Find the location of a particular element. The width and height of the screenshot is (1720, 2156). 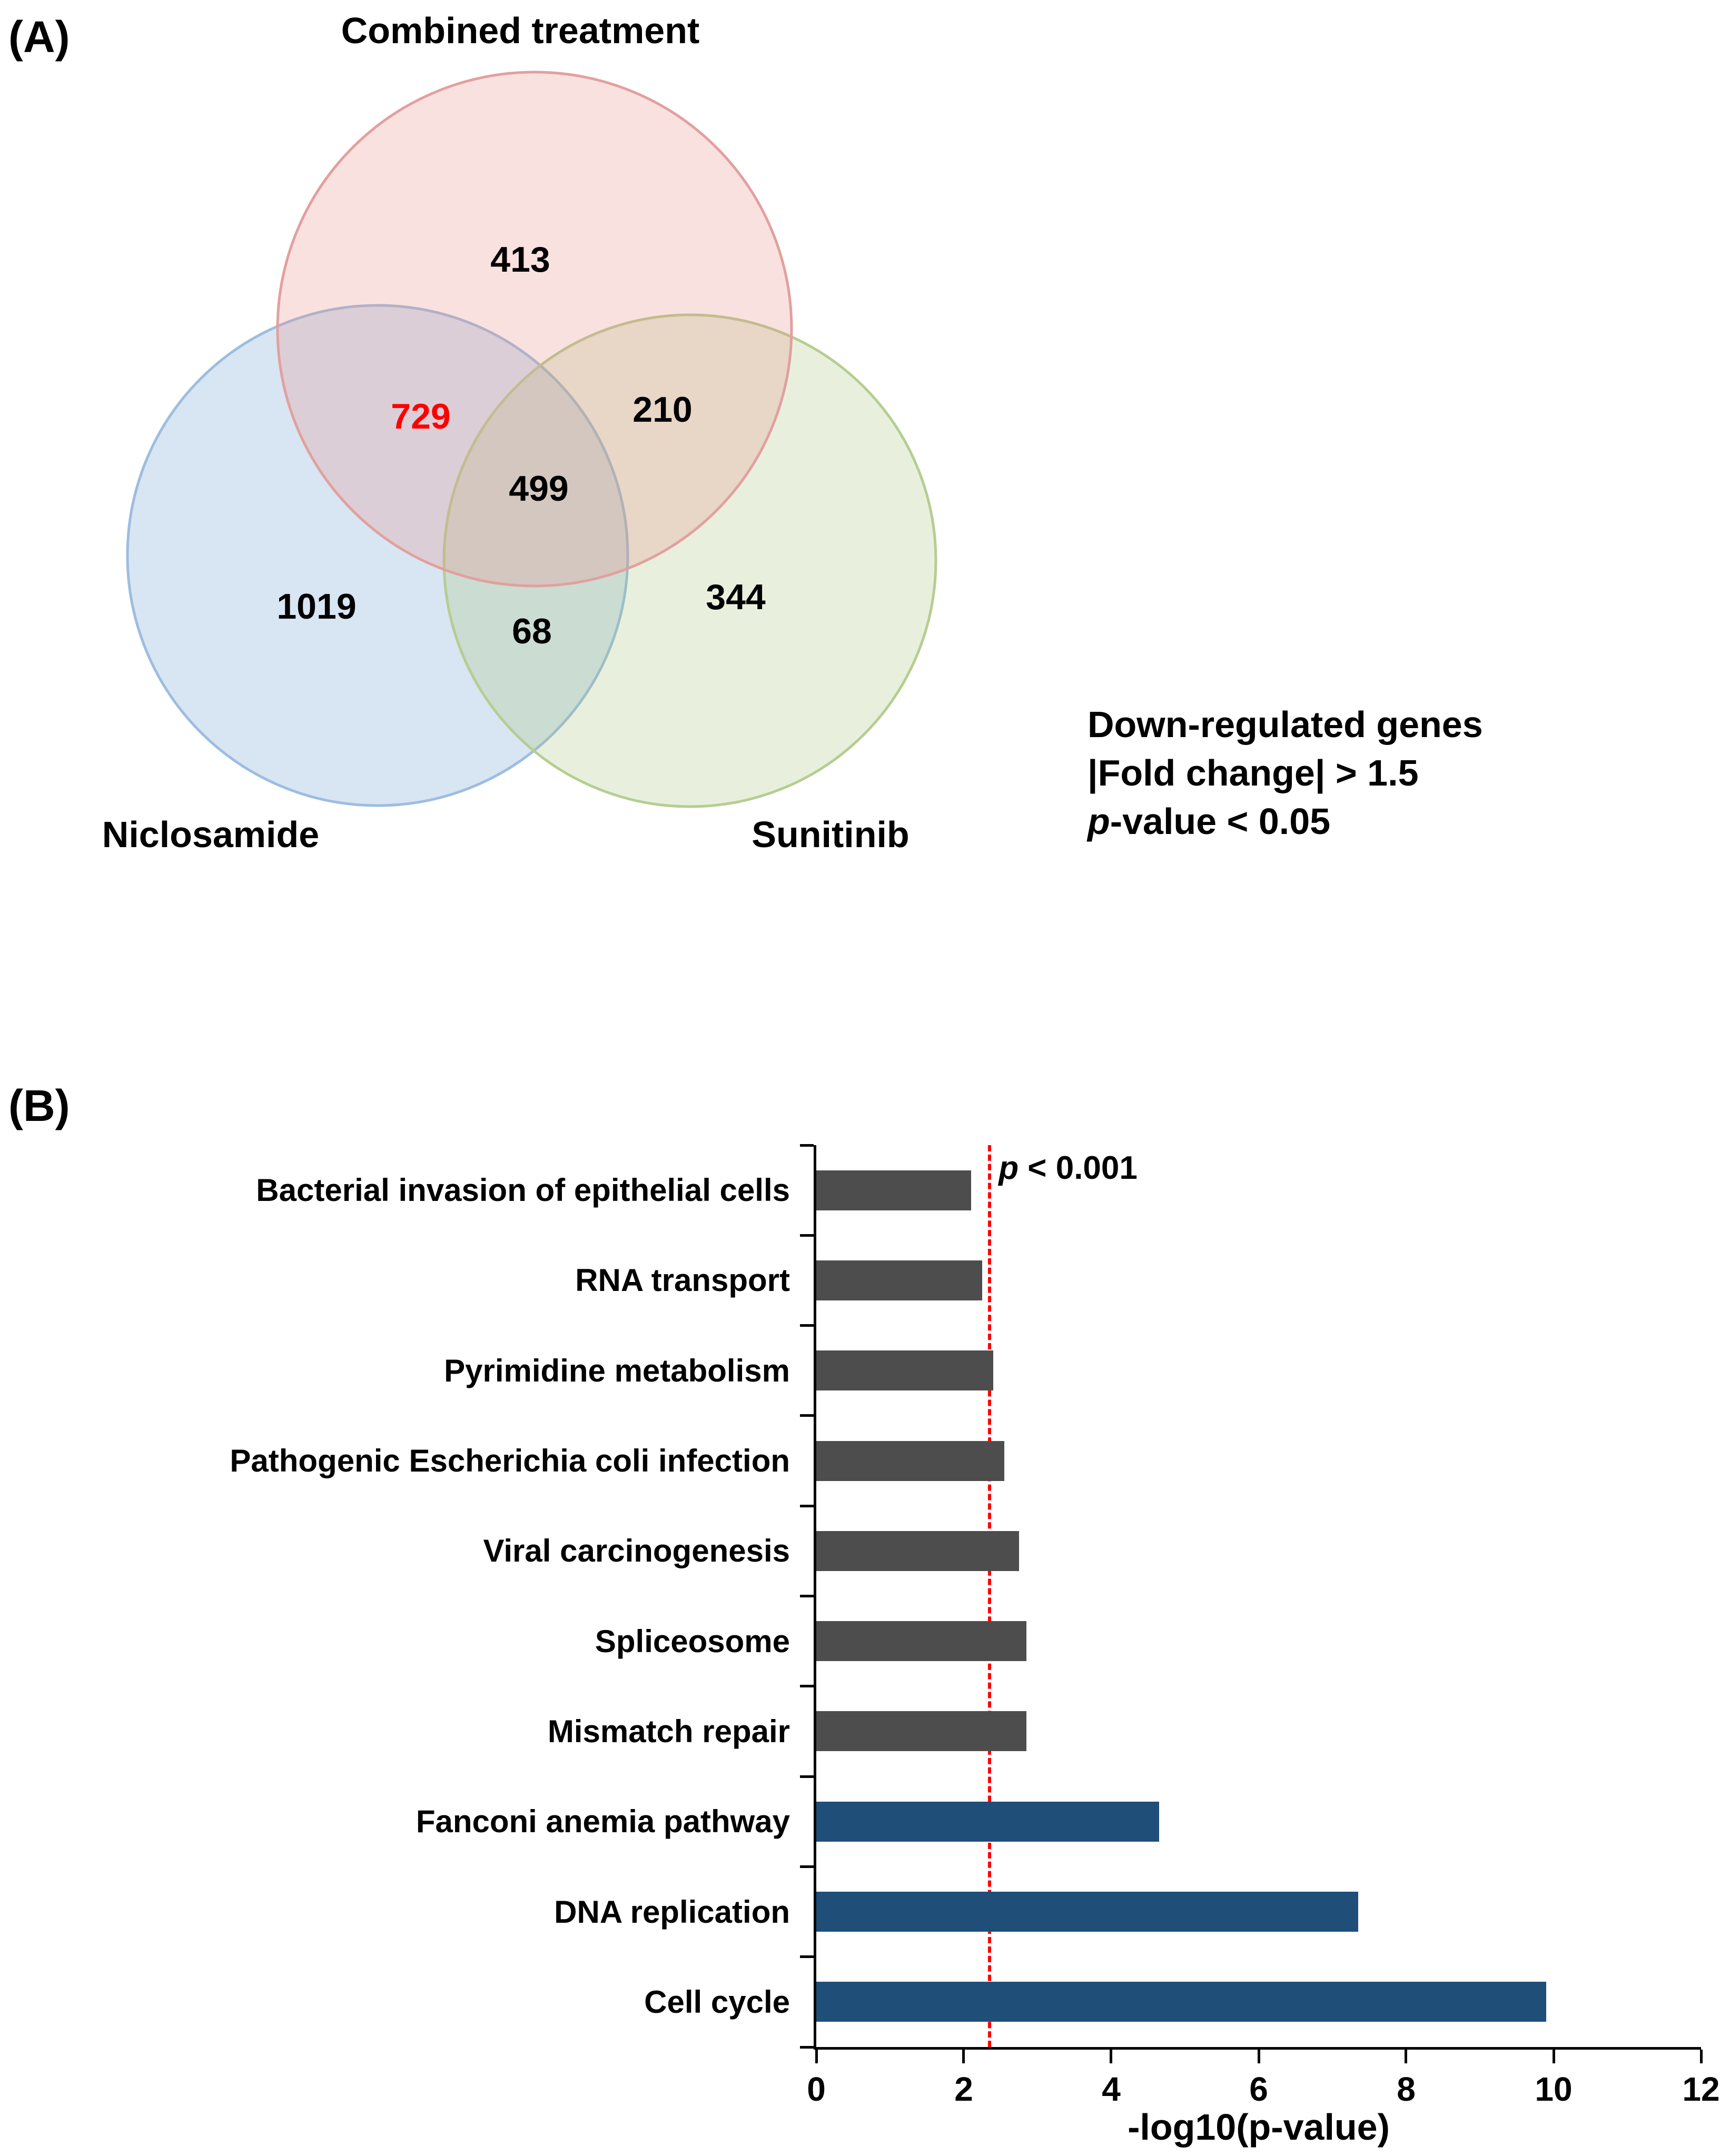

threshold-line is located at coordinates (990, 1596).